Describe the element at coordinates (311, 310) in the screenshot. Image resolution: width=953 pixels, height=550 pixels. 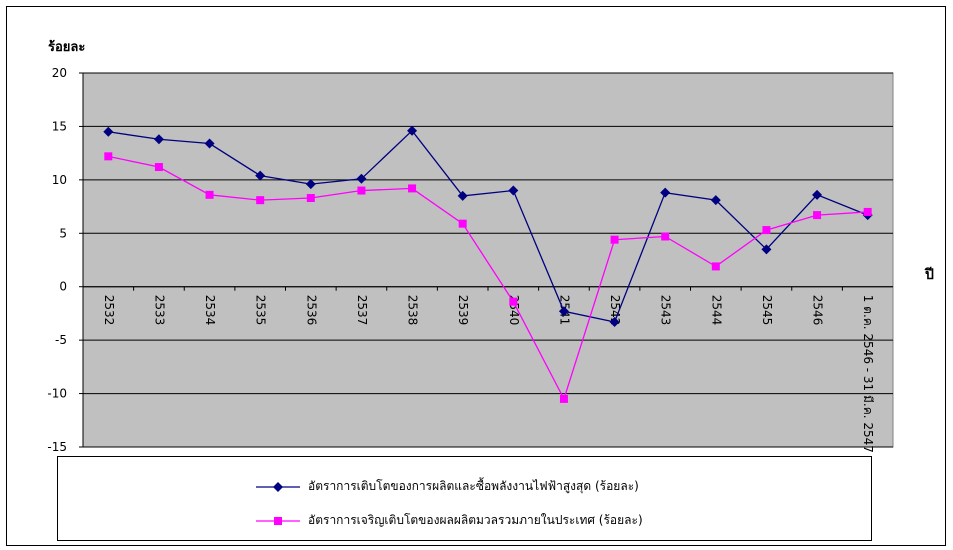
I see `x-tick-label: 2536` at that location.